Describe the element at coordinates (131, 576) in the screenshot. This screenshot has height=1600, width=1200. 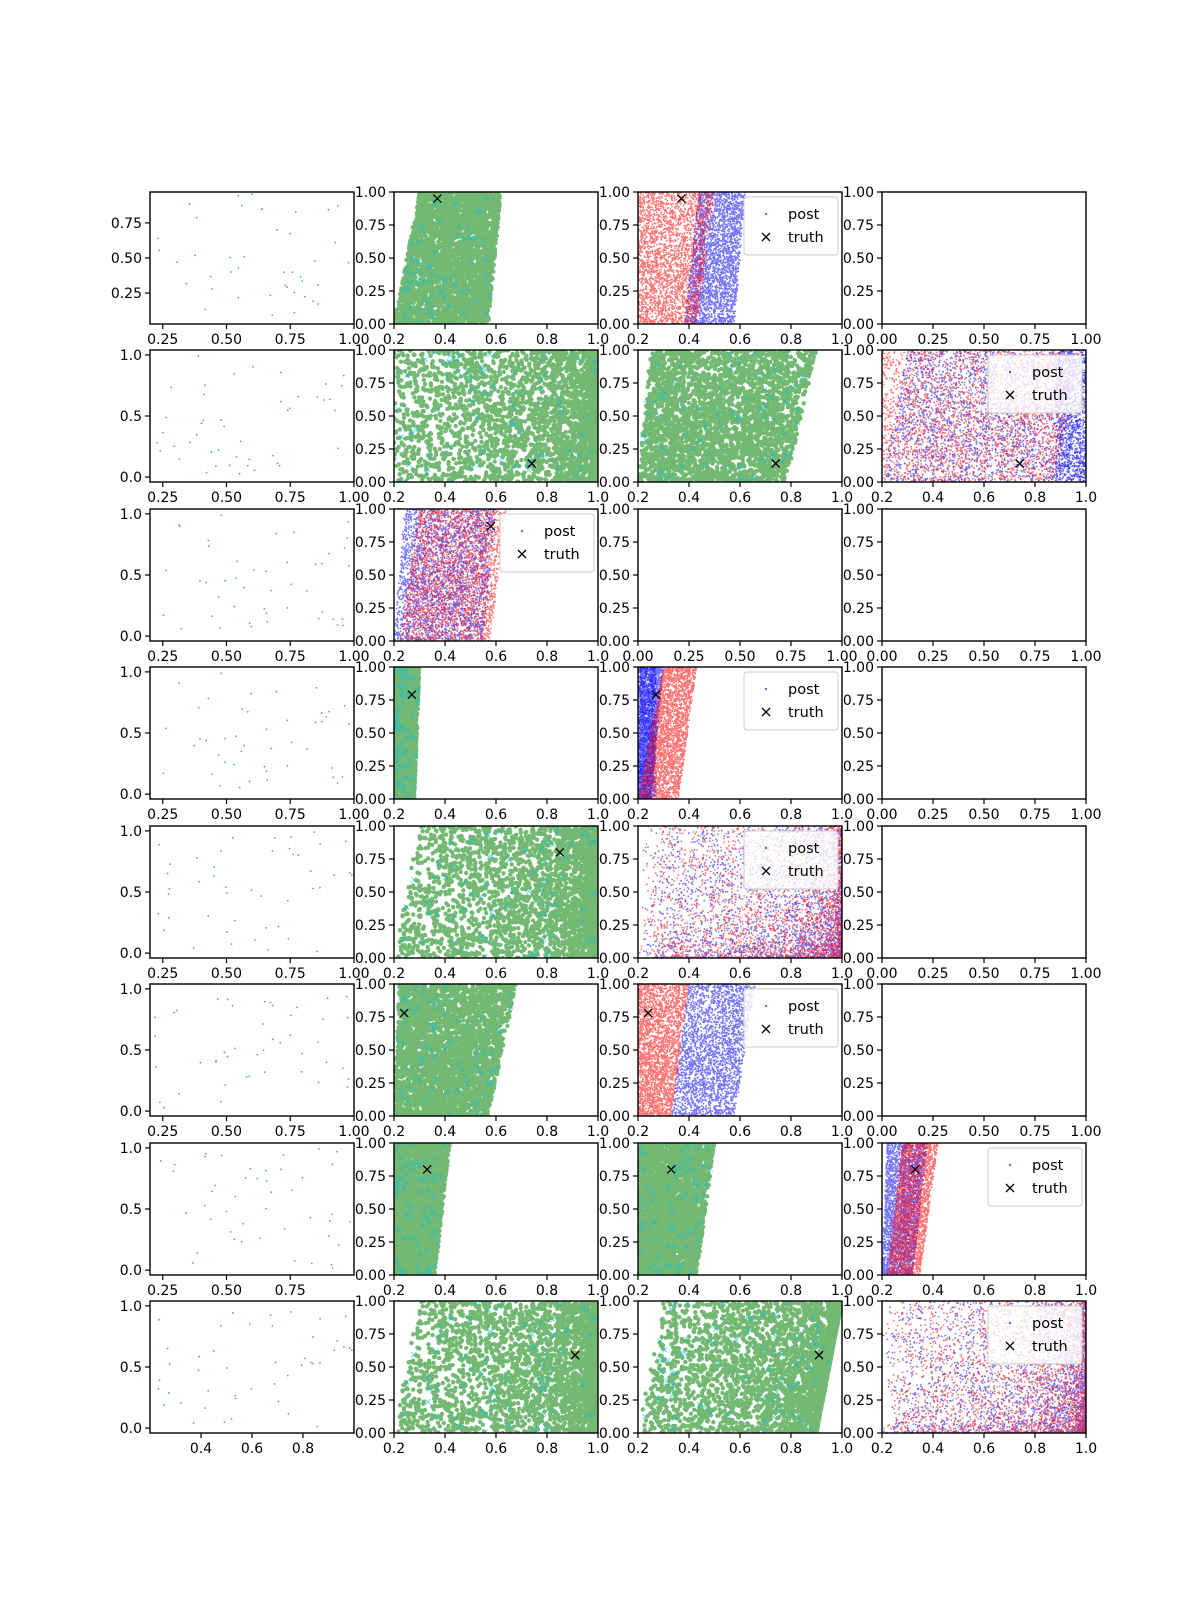
I see `y-tick-label: 0.5` at that location.